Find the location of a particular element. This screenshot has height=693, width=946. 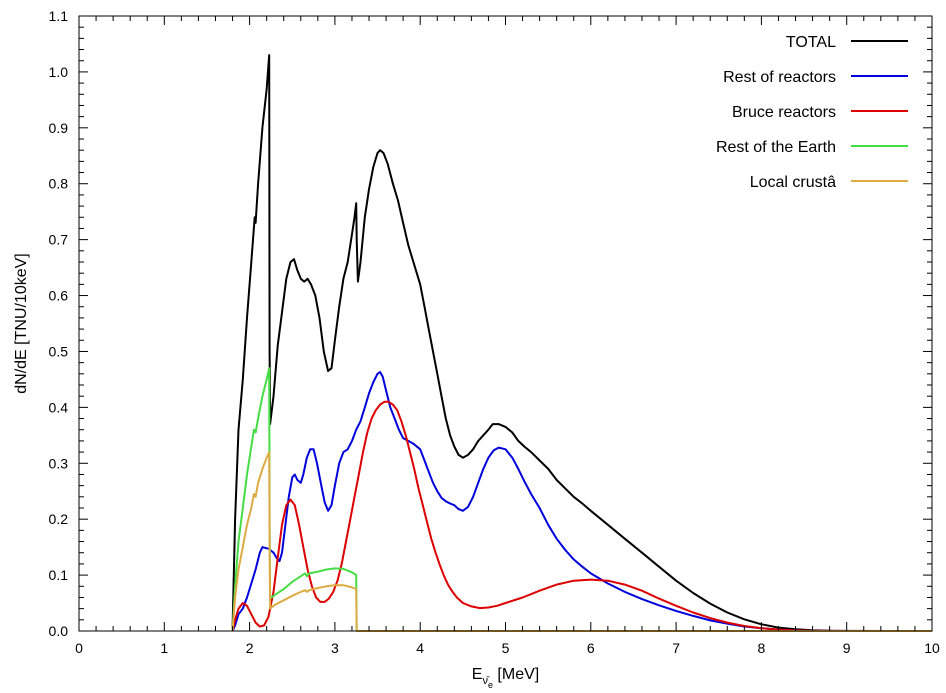

y-axis-title: dN/dE [TNU/10keV] is located at coordinates (21, 323).